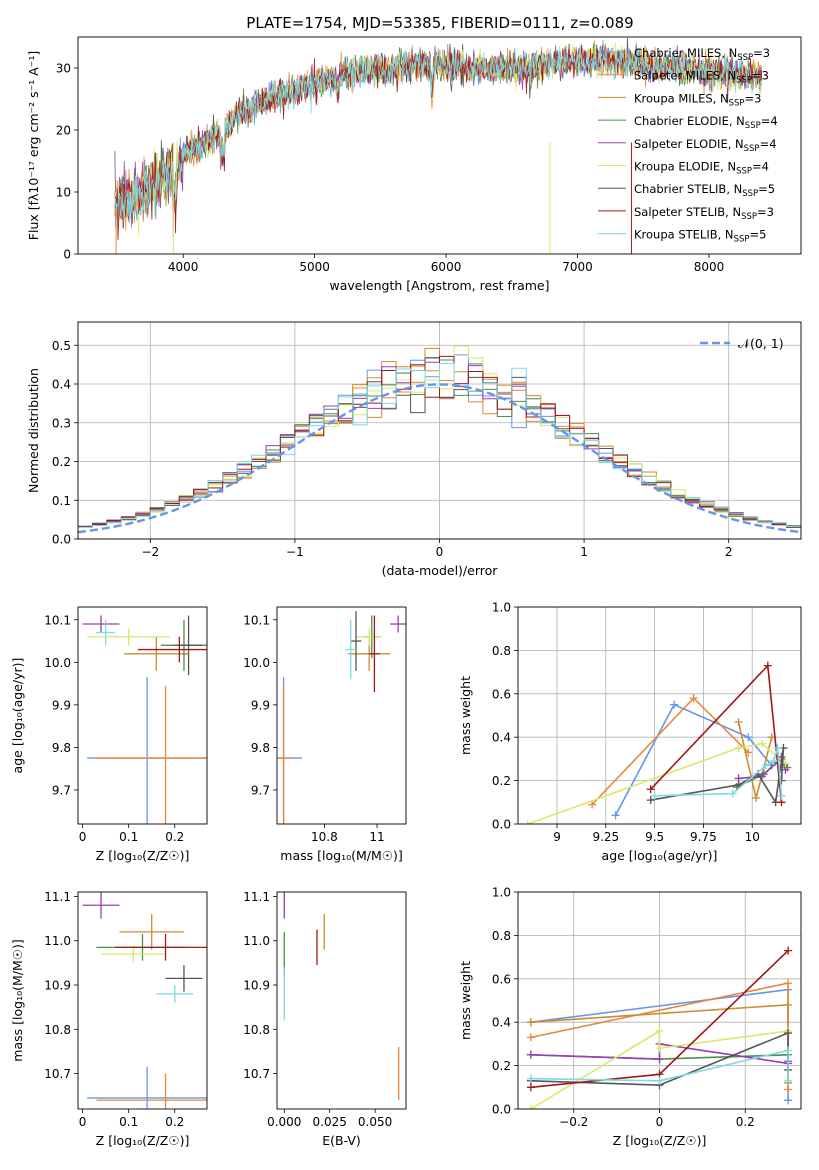  I want to click on legend-entry: Kroupa ELODIE, NSSP=4, so click(701, 168).